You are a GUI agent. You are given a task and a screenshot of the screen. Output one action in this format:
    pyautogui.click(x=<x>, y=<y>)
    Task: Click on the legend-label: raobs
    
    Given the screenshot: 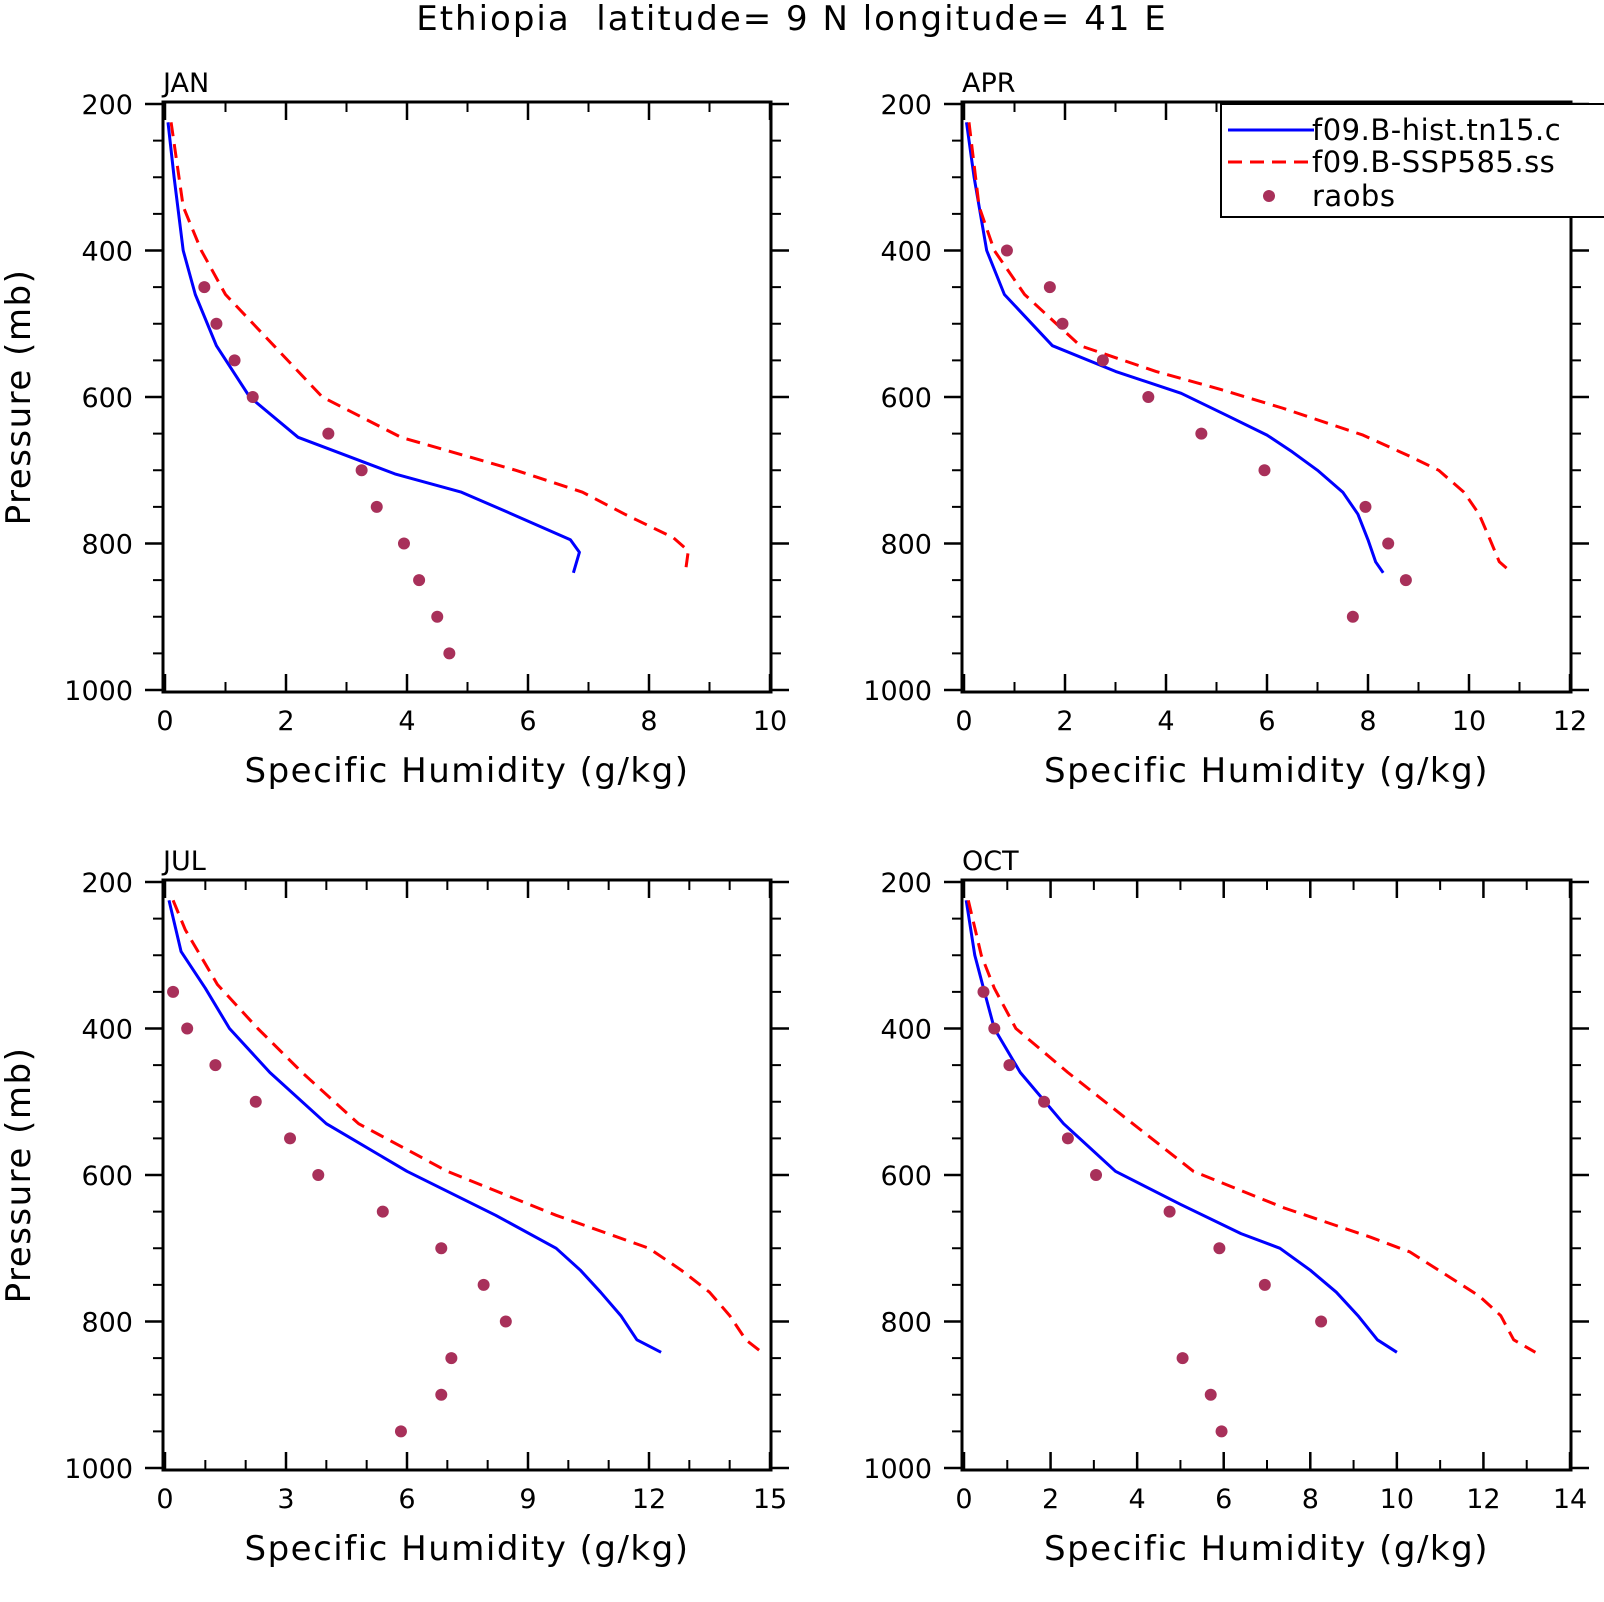 What is the action you would take?
    pyautogui.click(x=1353, y=196)
    